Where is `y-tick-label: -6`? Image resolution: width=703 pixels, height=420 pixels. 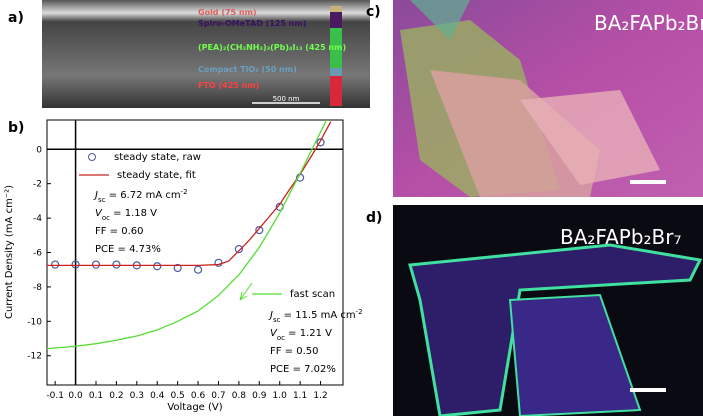 y-tick-label: -6 is located at coordinates (37, 254).